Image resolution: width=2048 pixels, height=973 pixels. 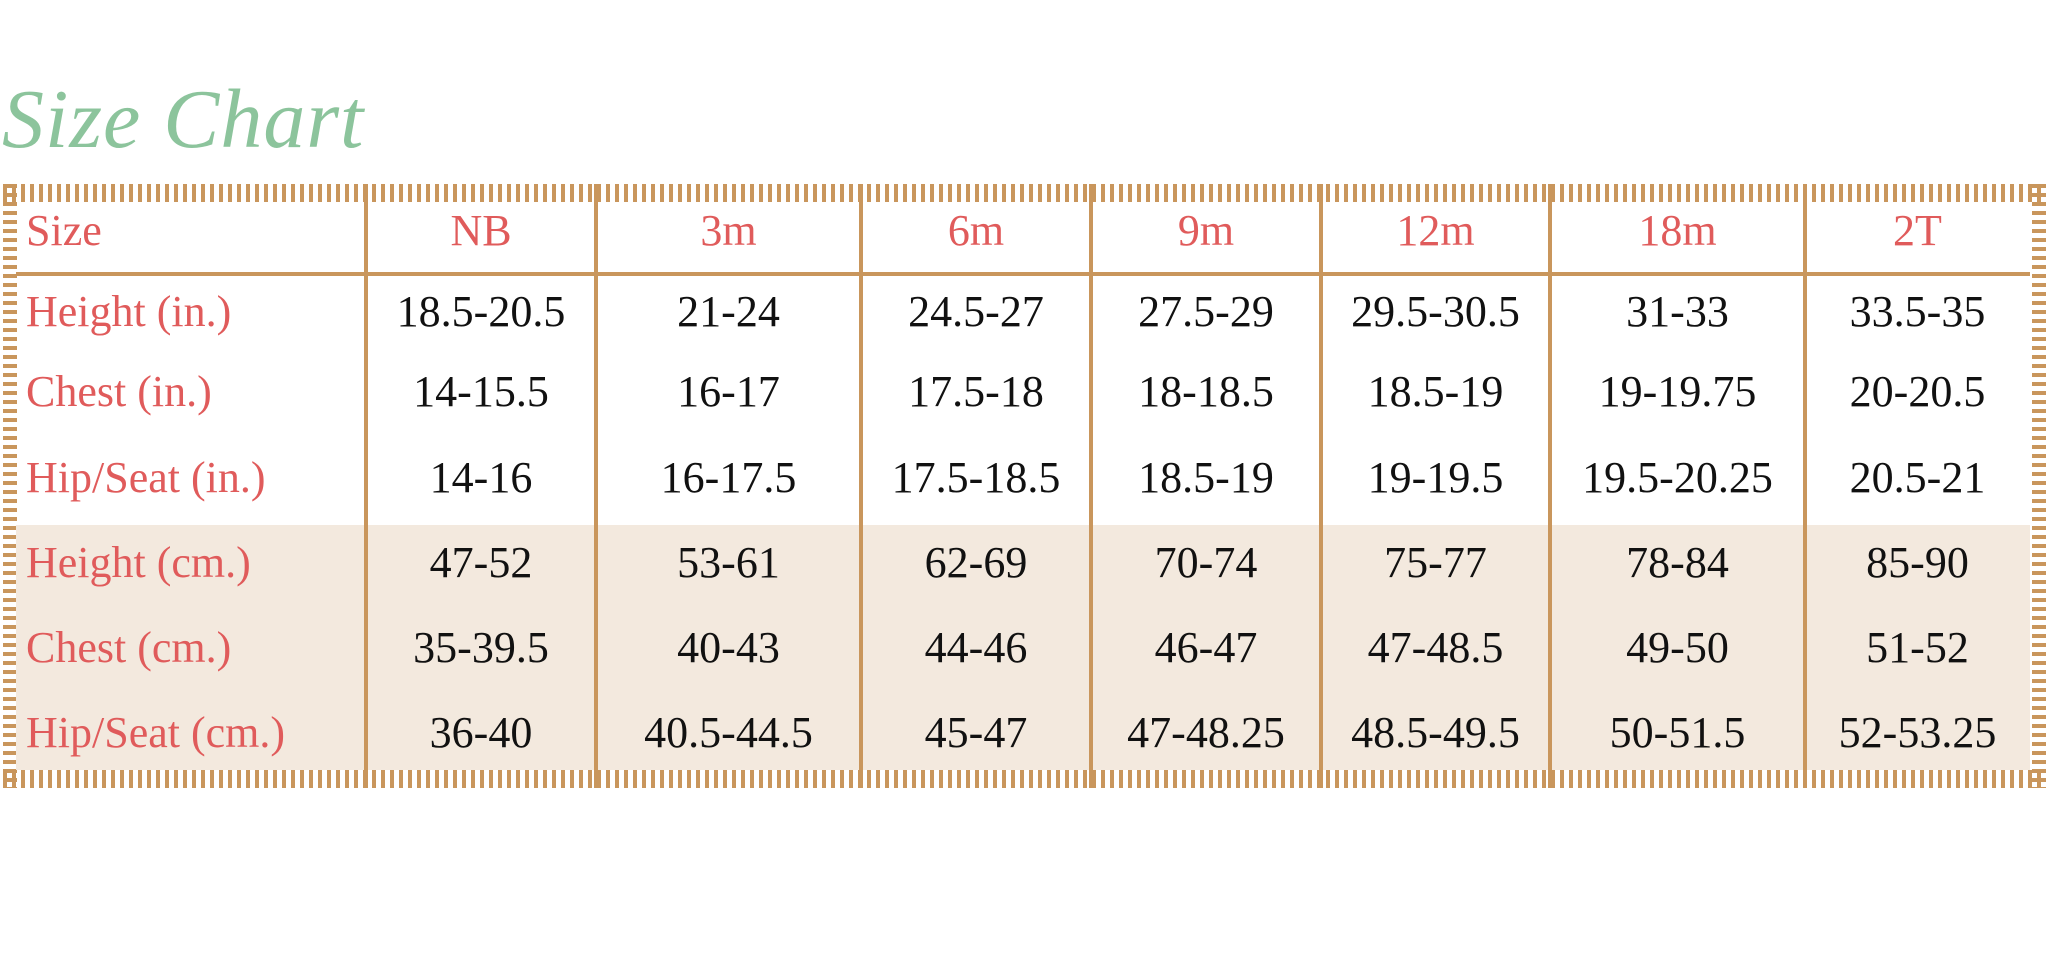 I want to click on table-cell: 20.5-21, so click(x=1917, y=477).